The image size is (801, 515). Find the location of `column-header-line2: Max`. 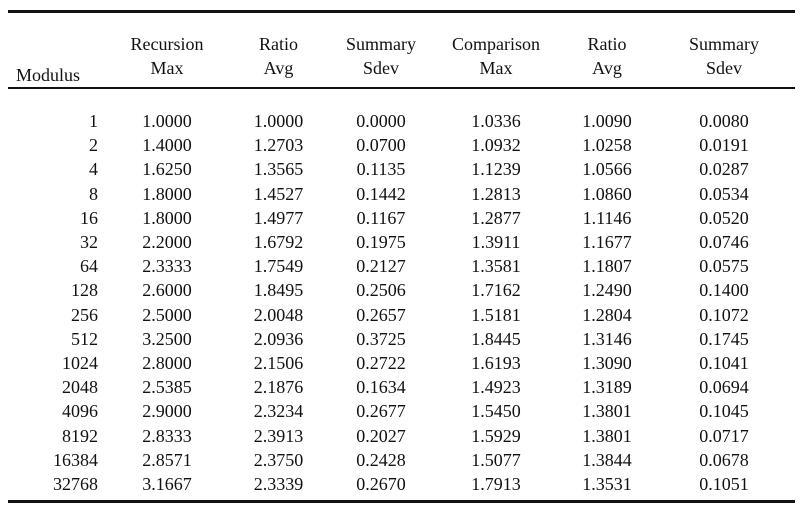

column-header-line2: Max is located at coordinates (167, 68).